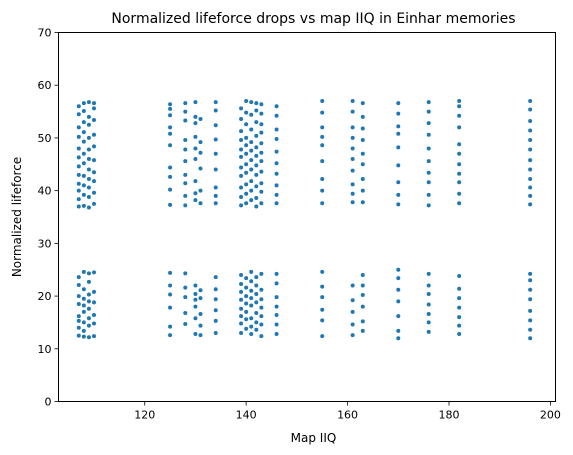 The height and width of the screenshot is (455, 573). Describe the element at coordinates (144, 415) in the screenshot. I see `x-tick-label: 120` at that location.